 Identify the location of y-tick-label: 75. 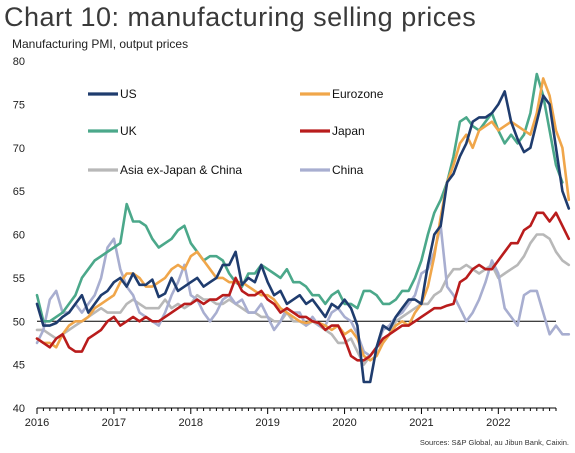
(19, 105).